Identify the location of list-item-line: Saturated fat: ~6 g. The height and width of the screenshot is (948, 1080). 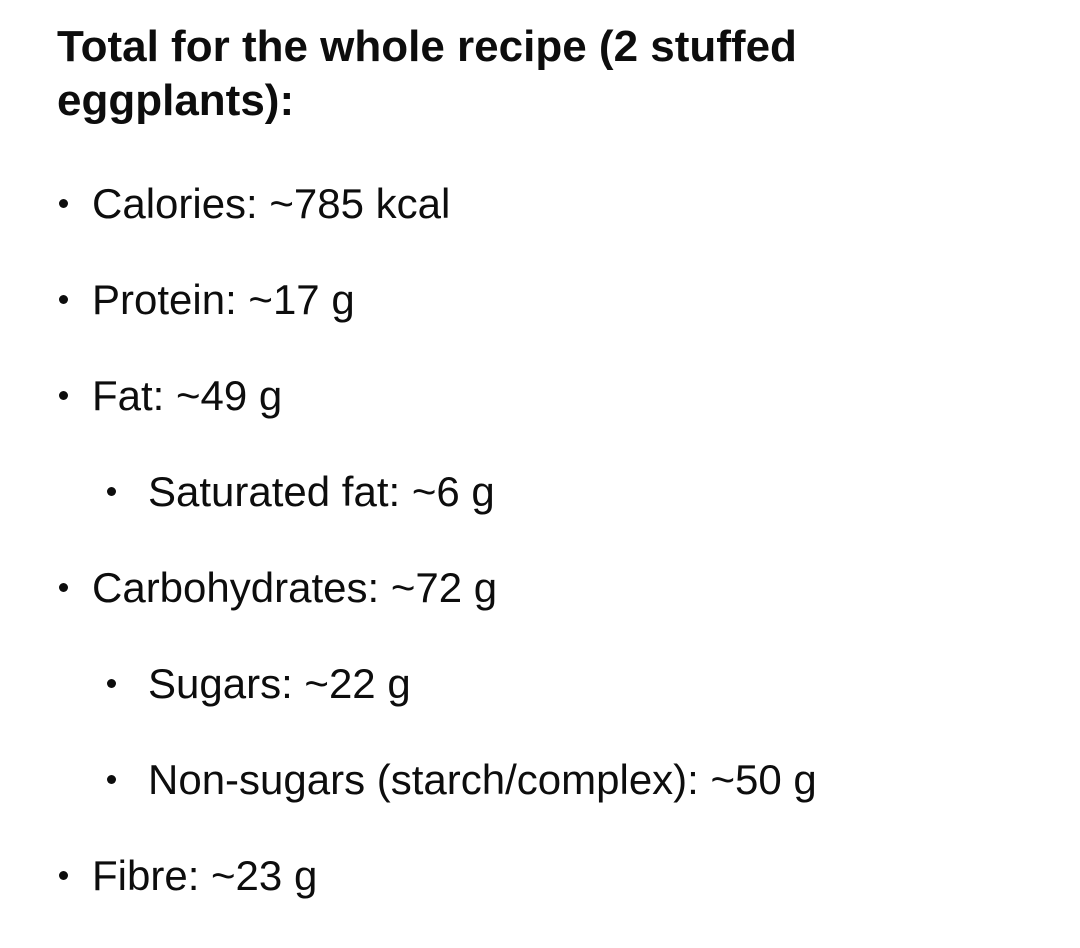
(573, 491).